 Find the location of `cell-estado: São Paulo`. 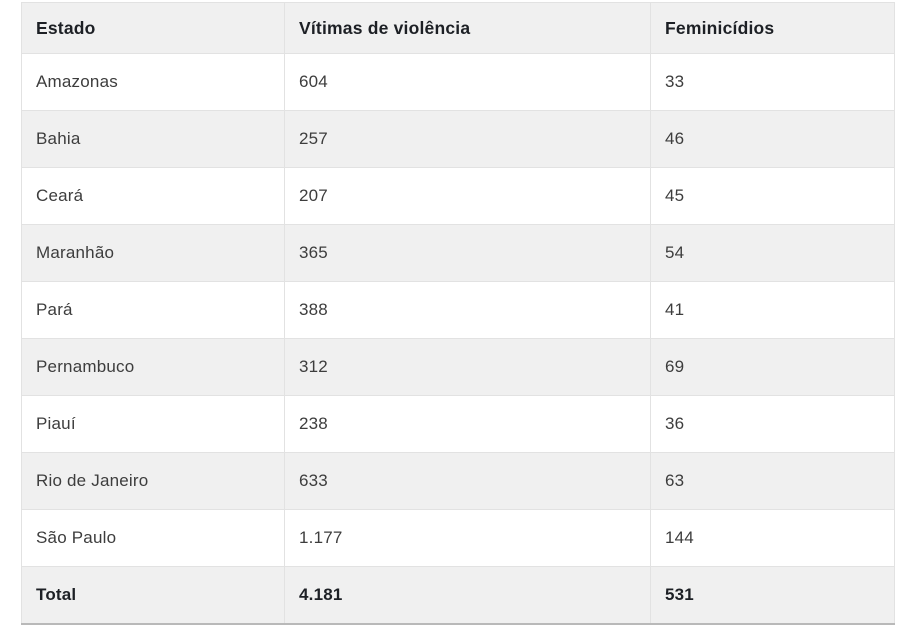

cell-estado: São Paulo is located at coordinates (153, 538).